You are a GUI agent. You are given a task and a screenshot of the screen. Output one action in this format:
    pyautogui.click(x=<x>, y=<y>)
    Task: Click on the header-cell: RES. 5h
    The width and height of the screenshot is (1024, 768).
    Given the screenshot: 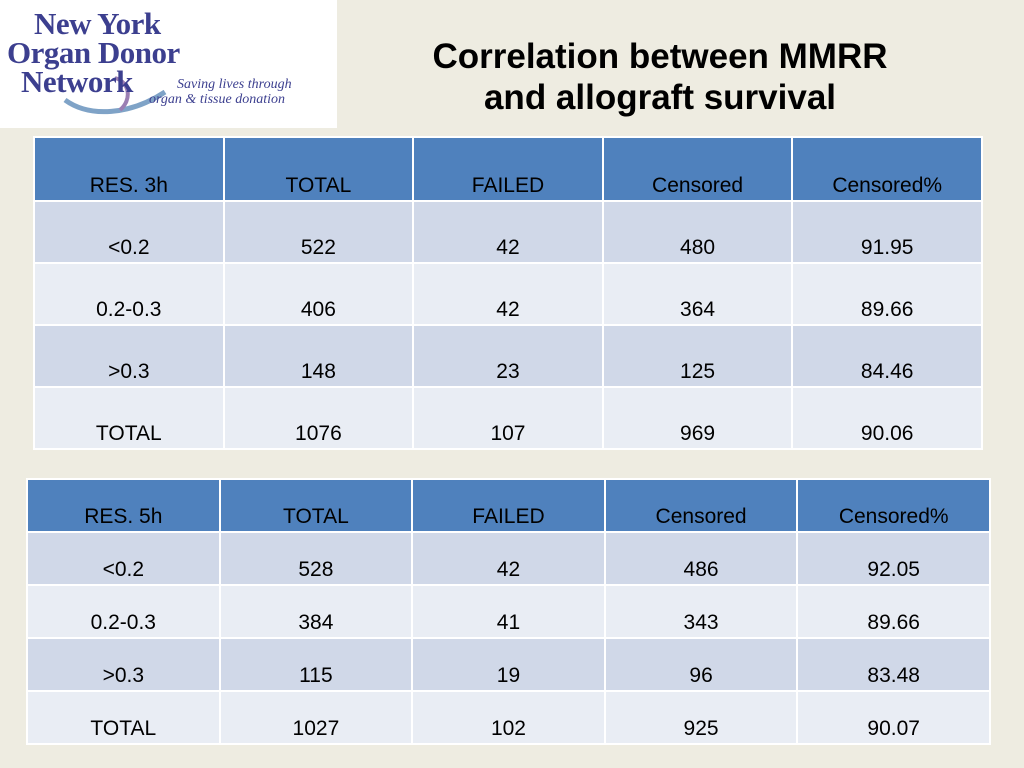 What is the action you would take?
    pyautogui.click(x=123, y=505)
    